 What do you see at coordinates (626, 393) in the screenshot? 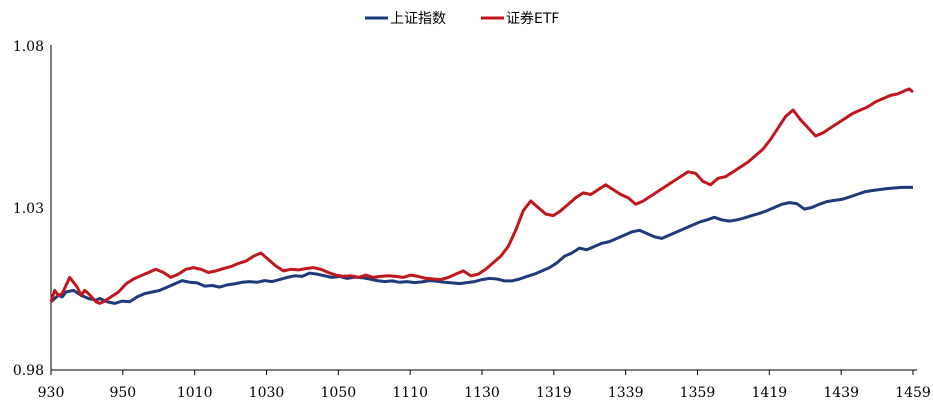
I see `x-tick-label: 1339` at bounding box center [626, 393].